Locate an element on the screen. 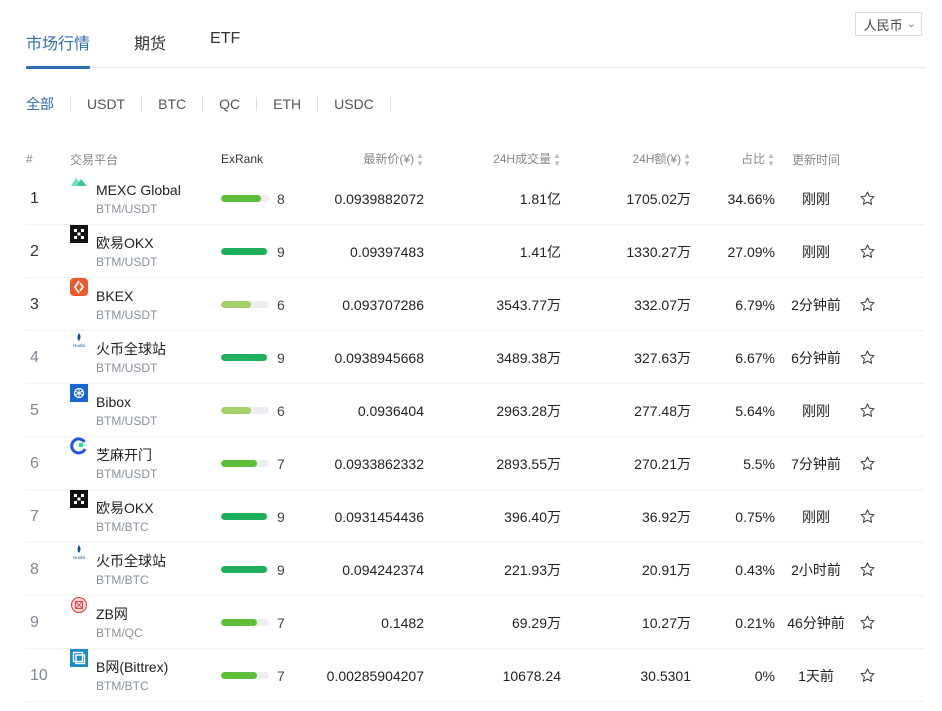 The height and width of the screenshot is (711, 942). exrank-indicator: 9 is located at coordinates (253, 251).